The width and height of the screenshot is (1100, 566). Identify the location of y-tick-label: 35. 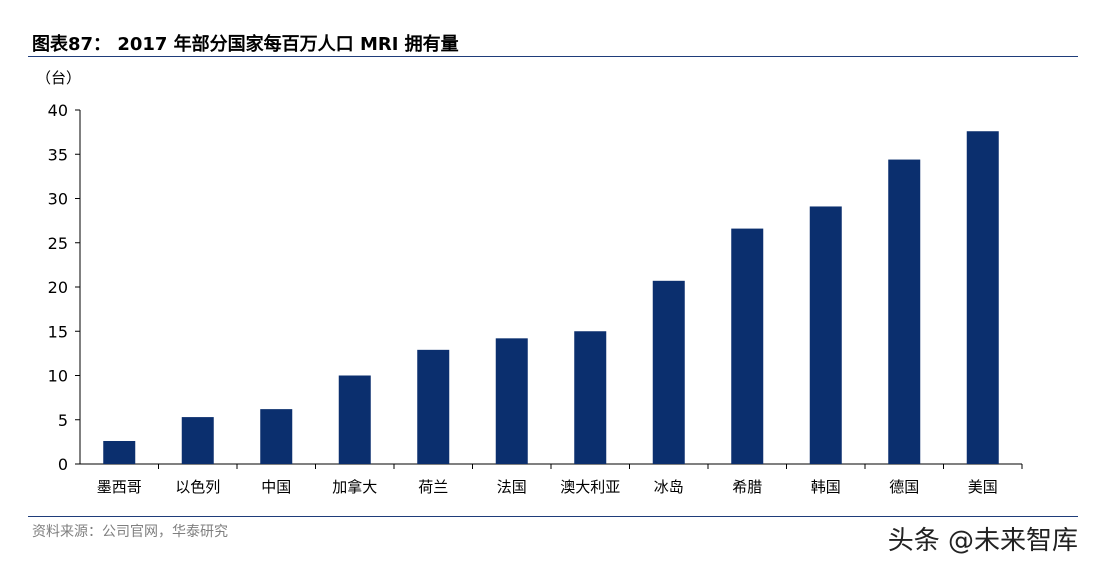
(58, 154).